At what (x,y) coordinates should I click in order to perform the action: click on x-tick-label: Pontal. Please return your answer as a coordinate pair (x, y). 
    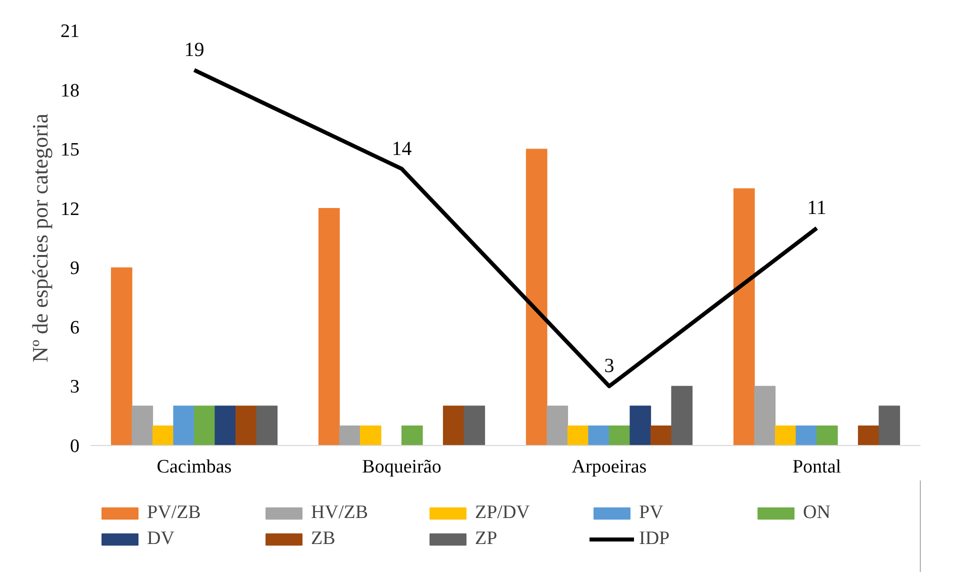
    Looking at the image, I should click on (817, 467).